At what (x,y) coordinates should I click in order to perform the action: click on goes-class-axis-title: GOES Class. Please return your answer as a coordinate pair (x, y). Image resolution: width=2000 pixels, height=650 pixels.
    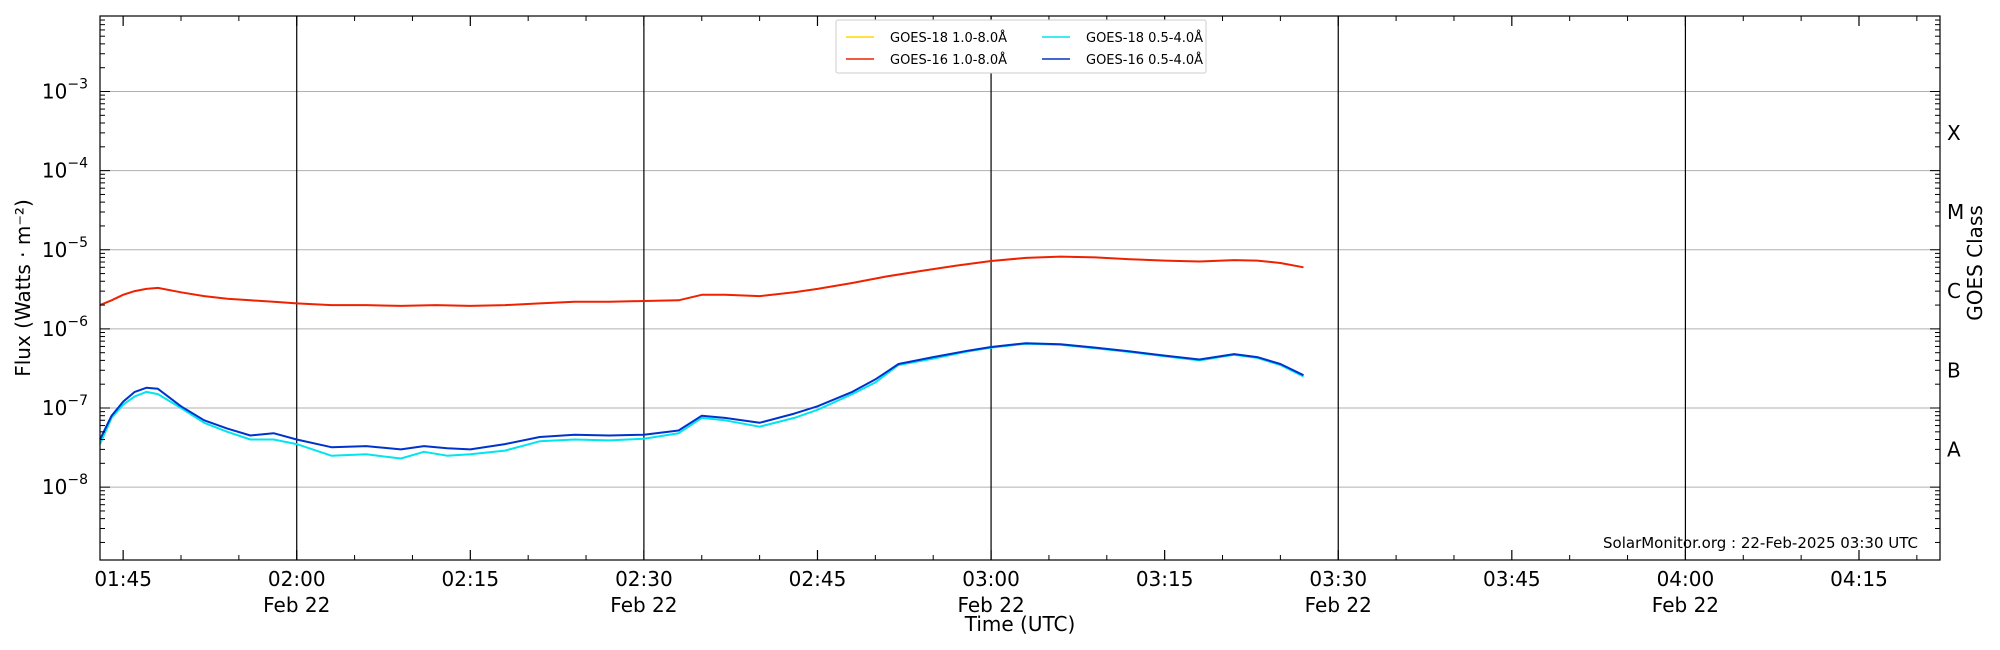
    Looking at the image, I should click on (1975, 263).